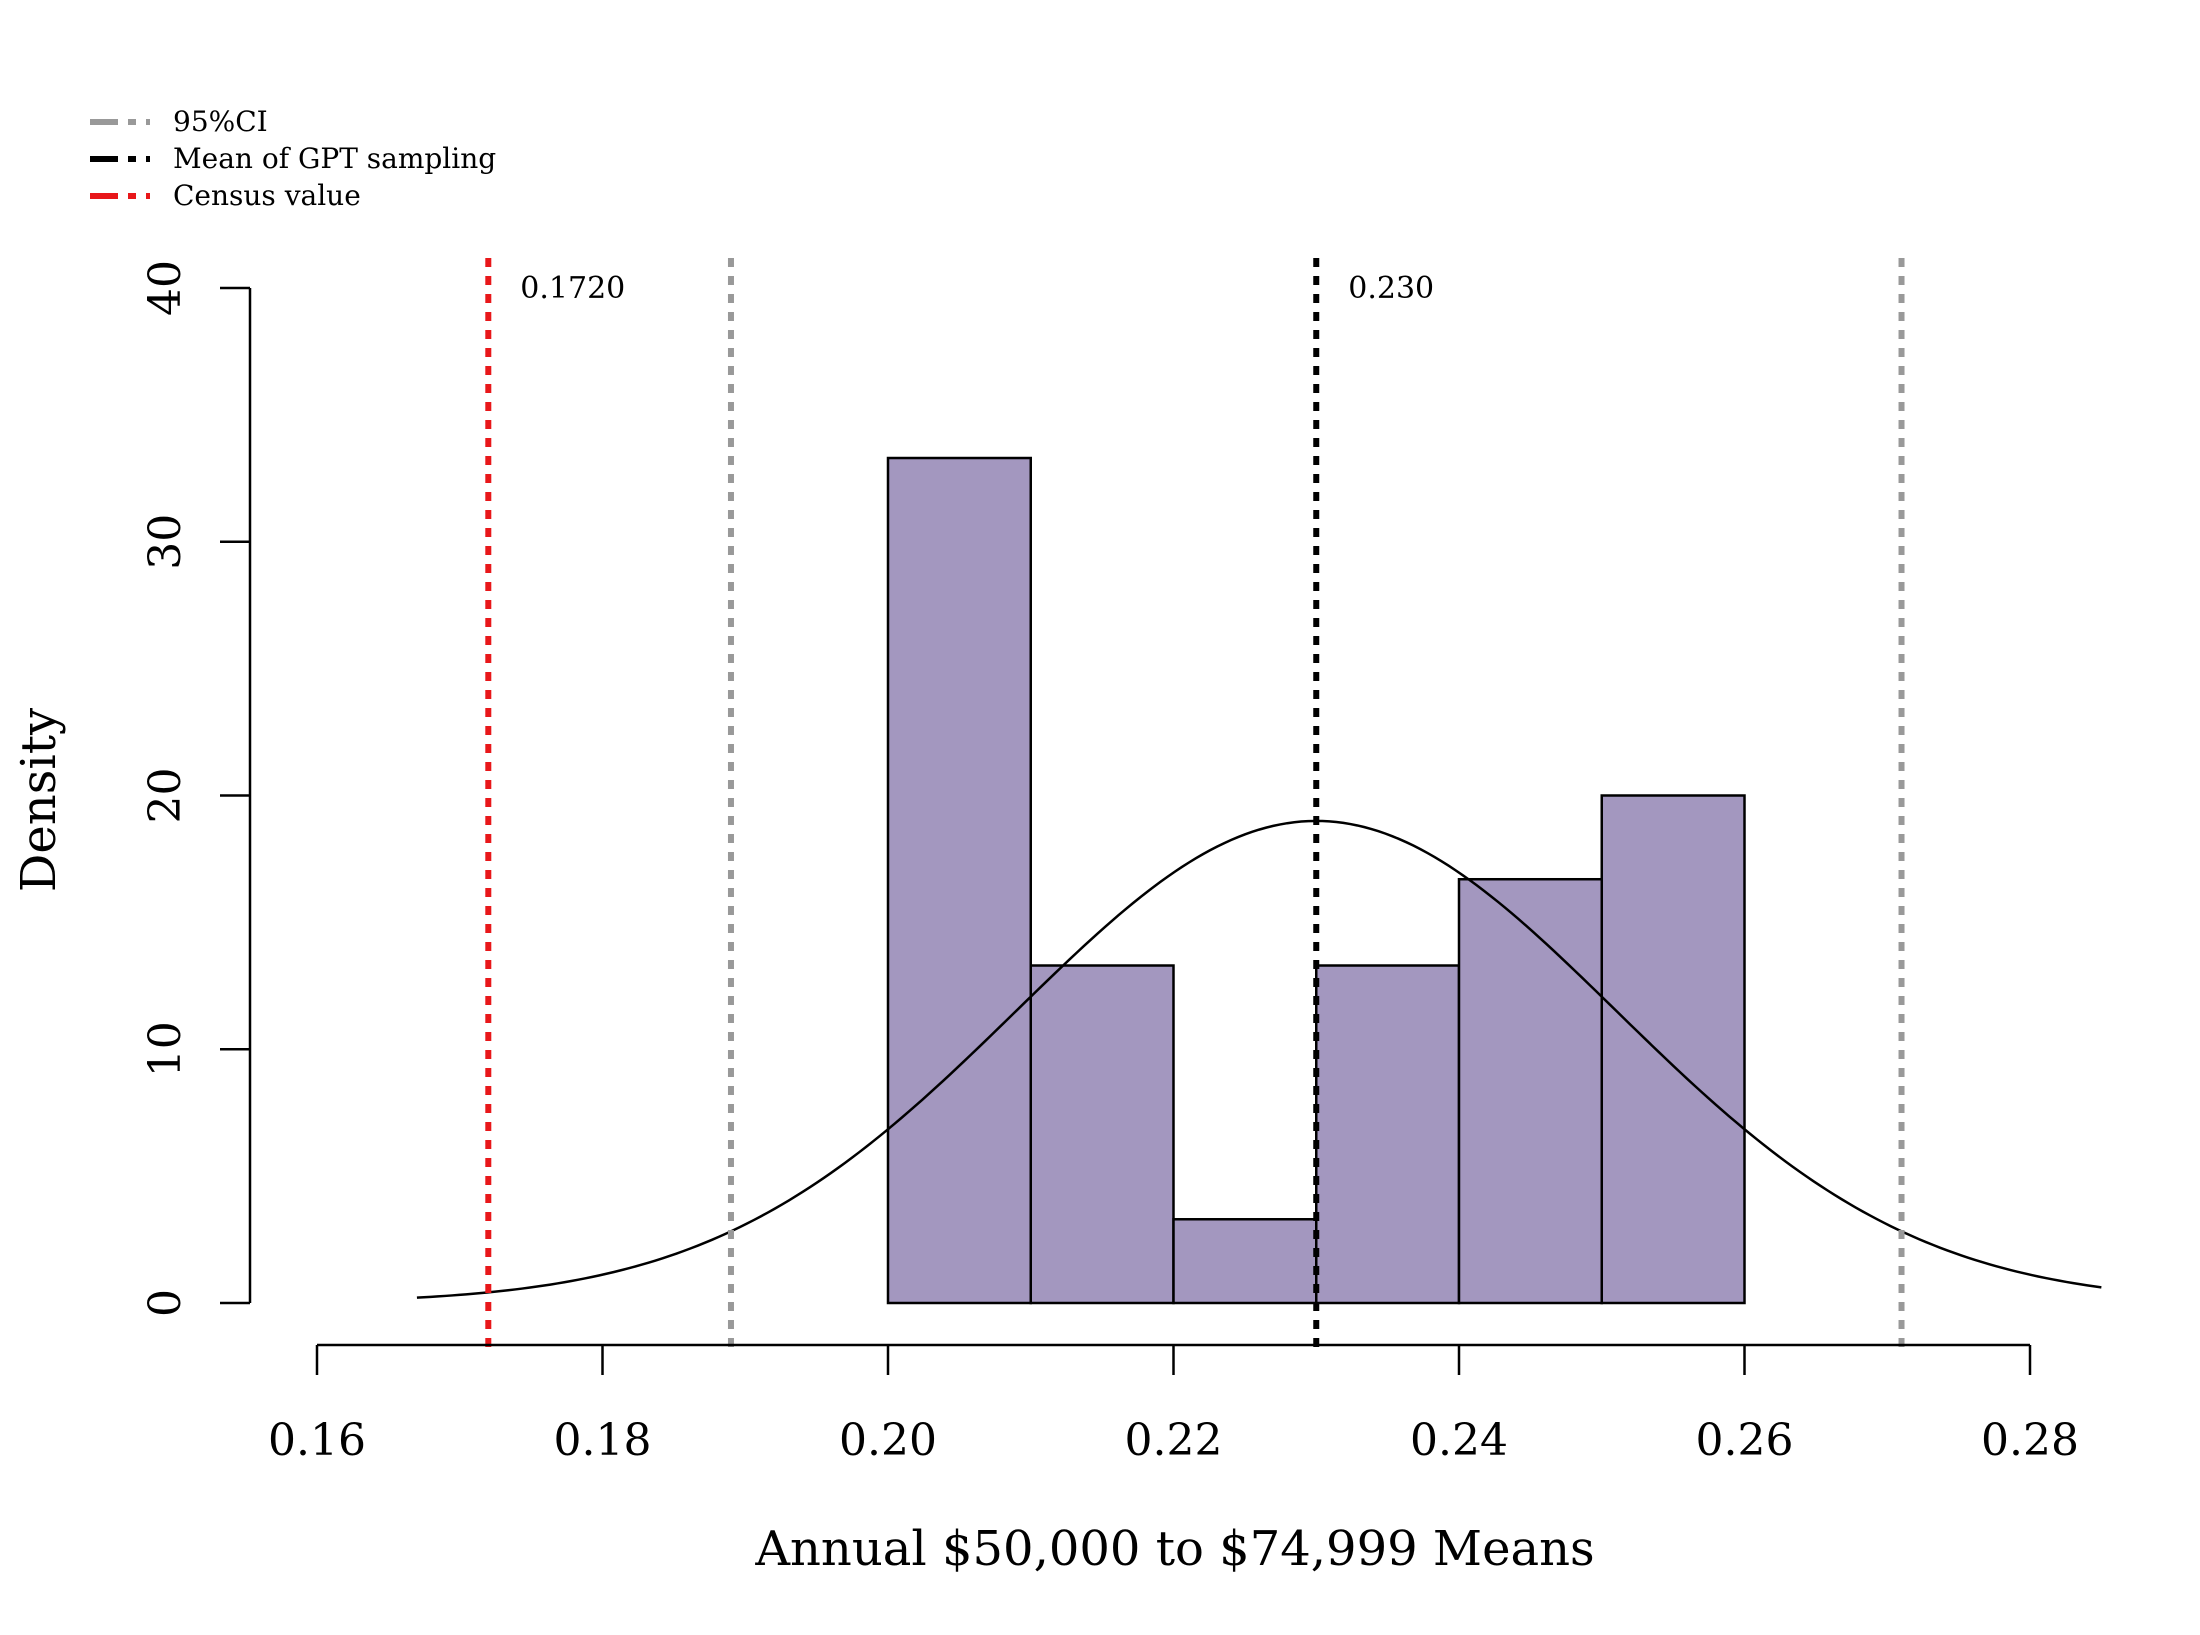  Describe the element at coordinates (1173, 1404) in the screenshot. I see `x-axis: 0.16 0.18 0.20 0.22 0.24 0.26 0.28` at that location.